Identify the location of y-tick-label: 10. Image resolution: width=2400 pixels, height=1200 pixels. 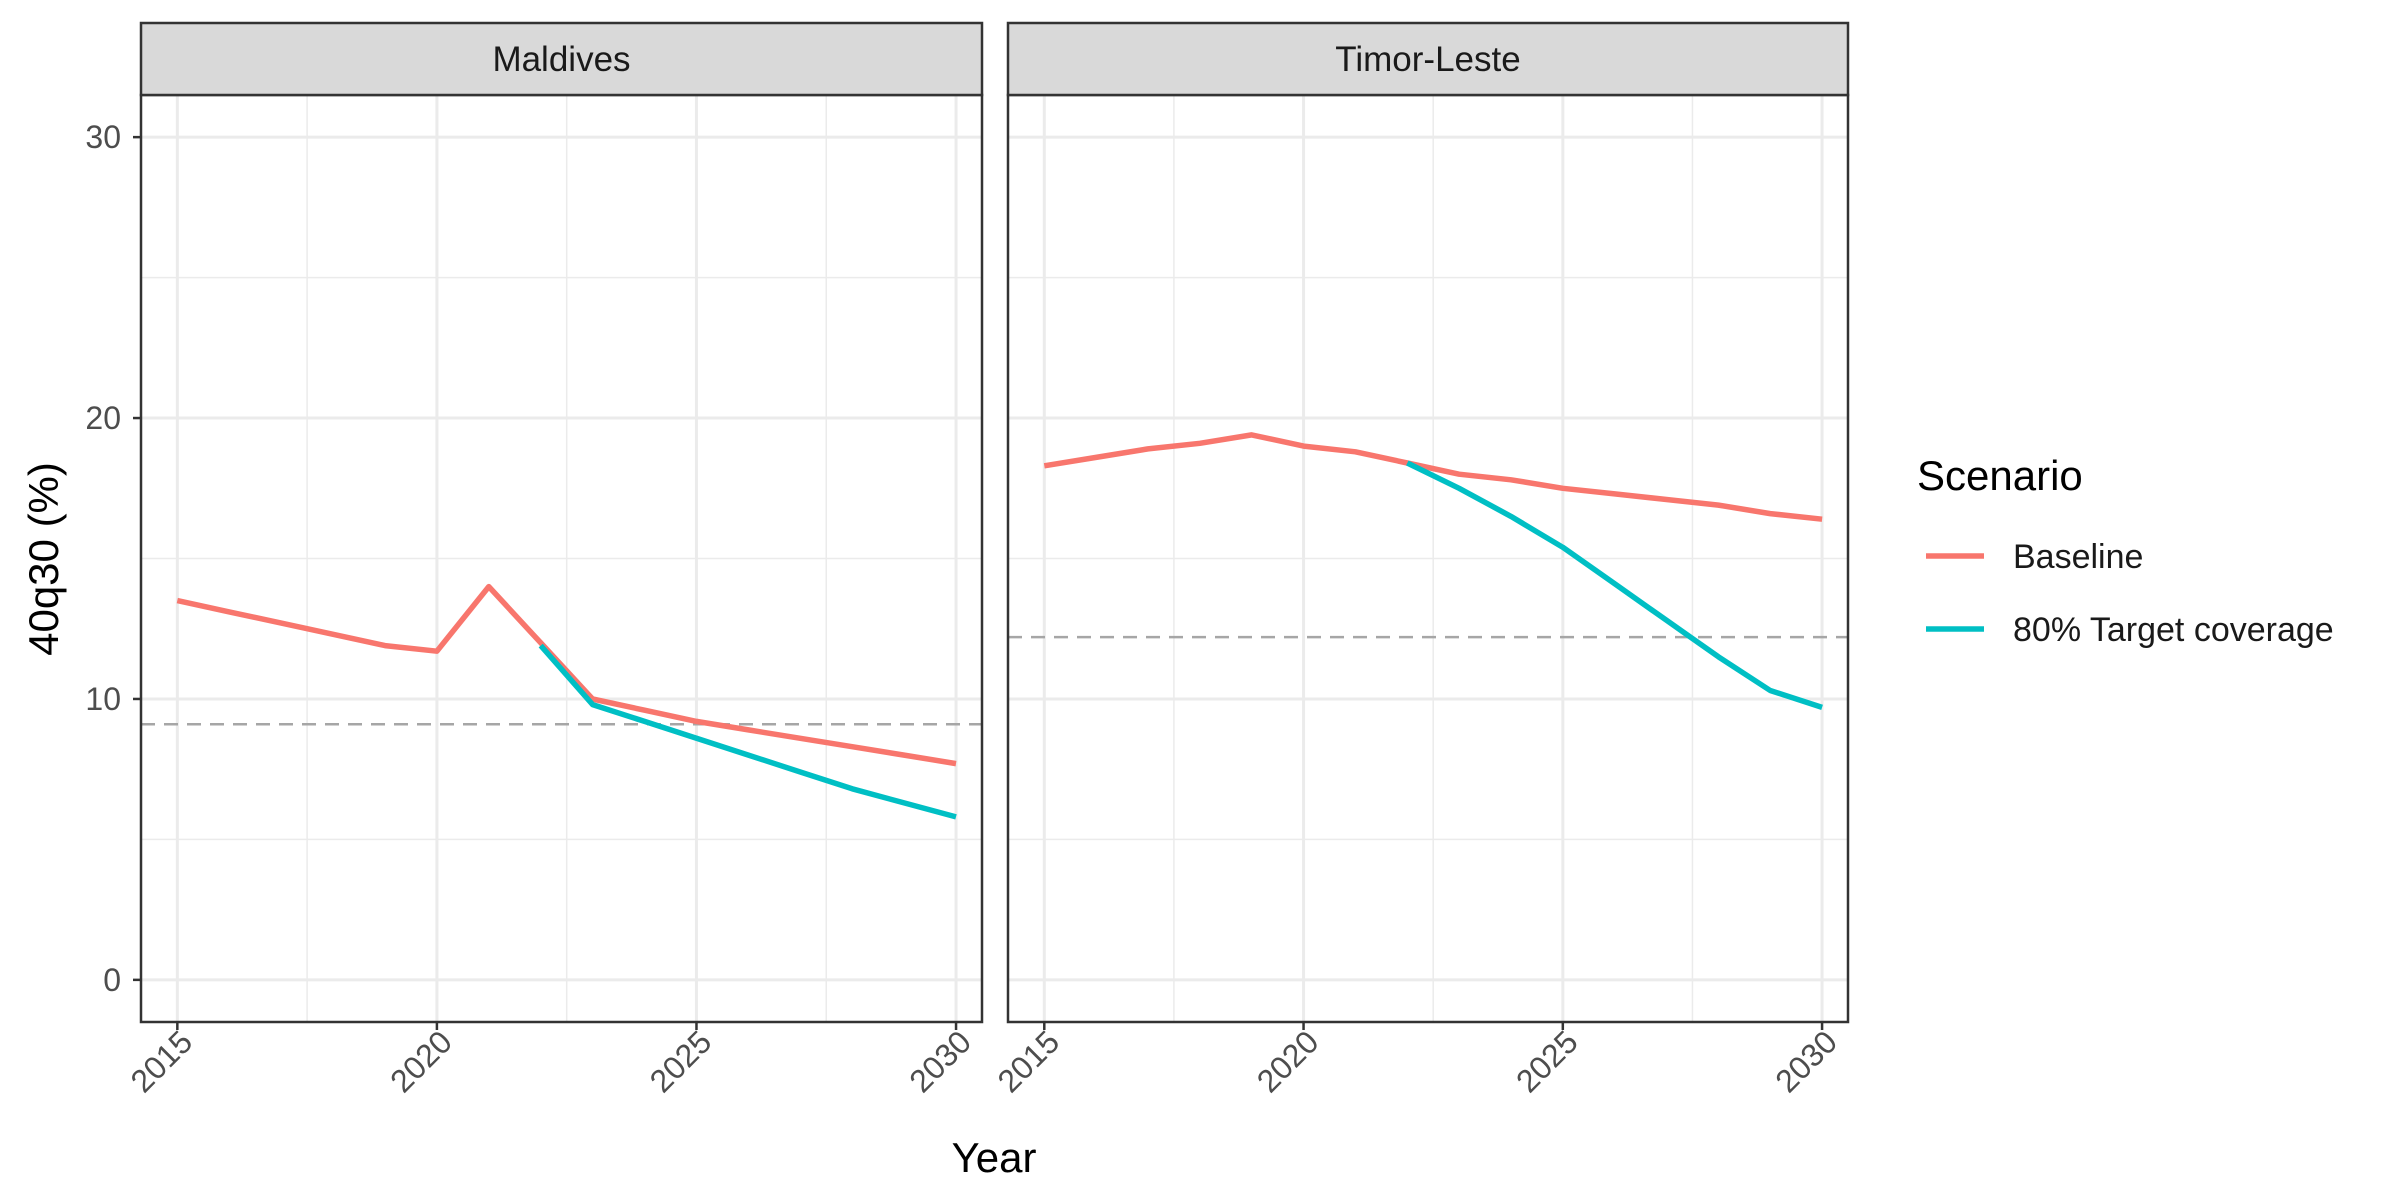
(103, 699).